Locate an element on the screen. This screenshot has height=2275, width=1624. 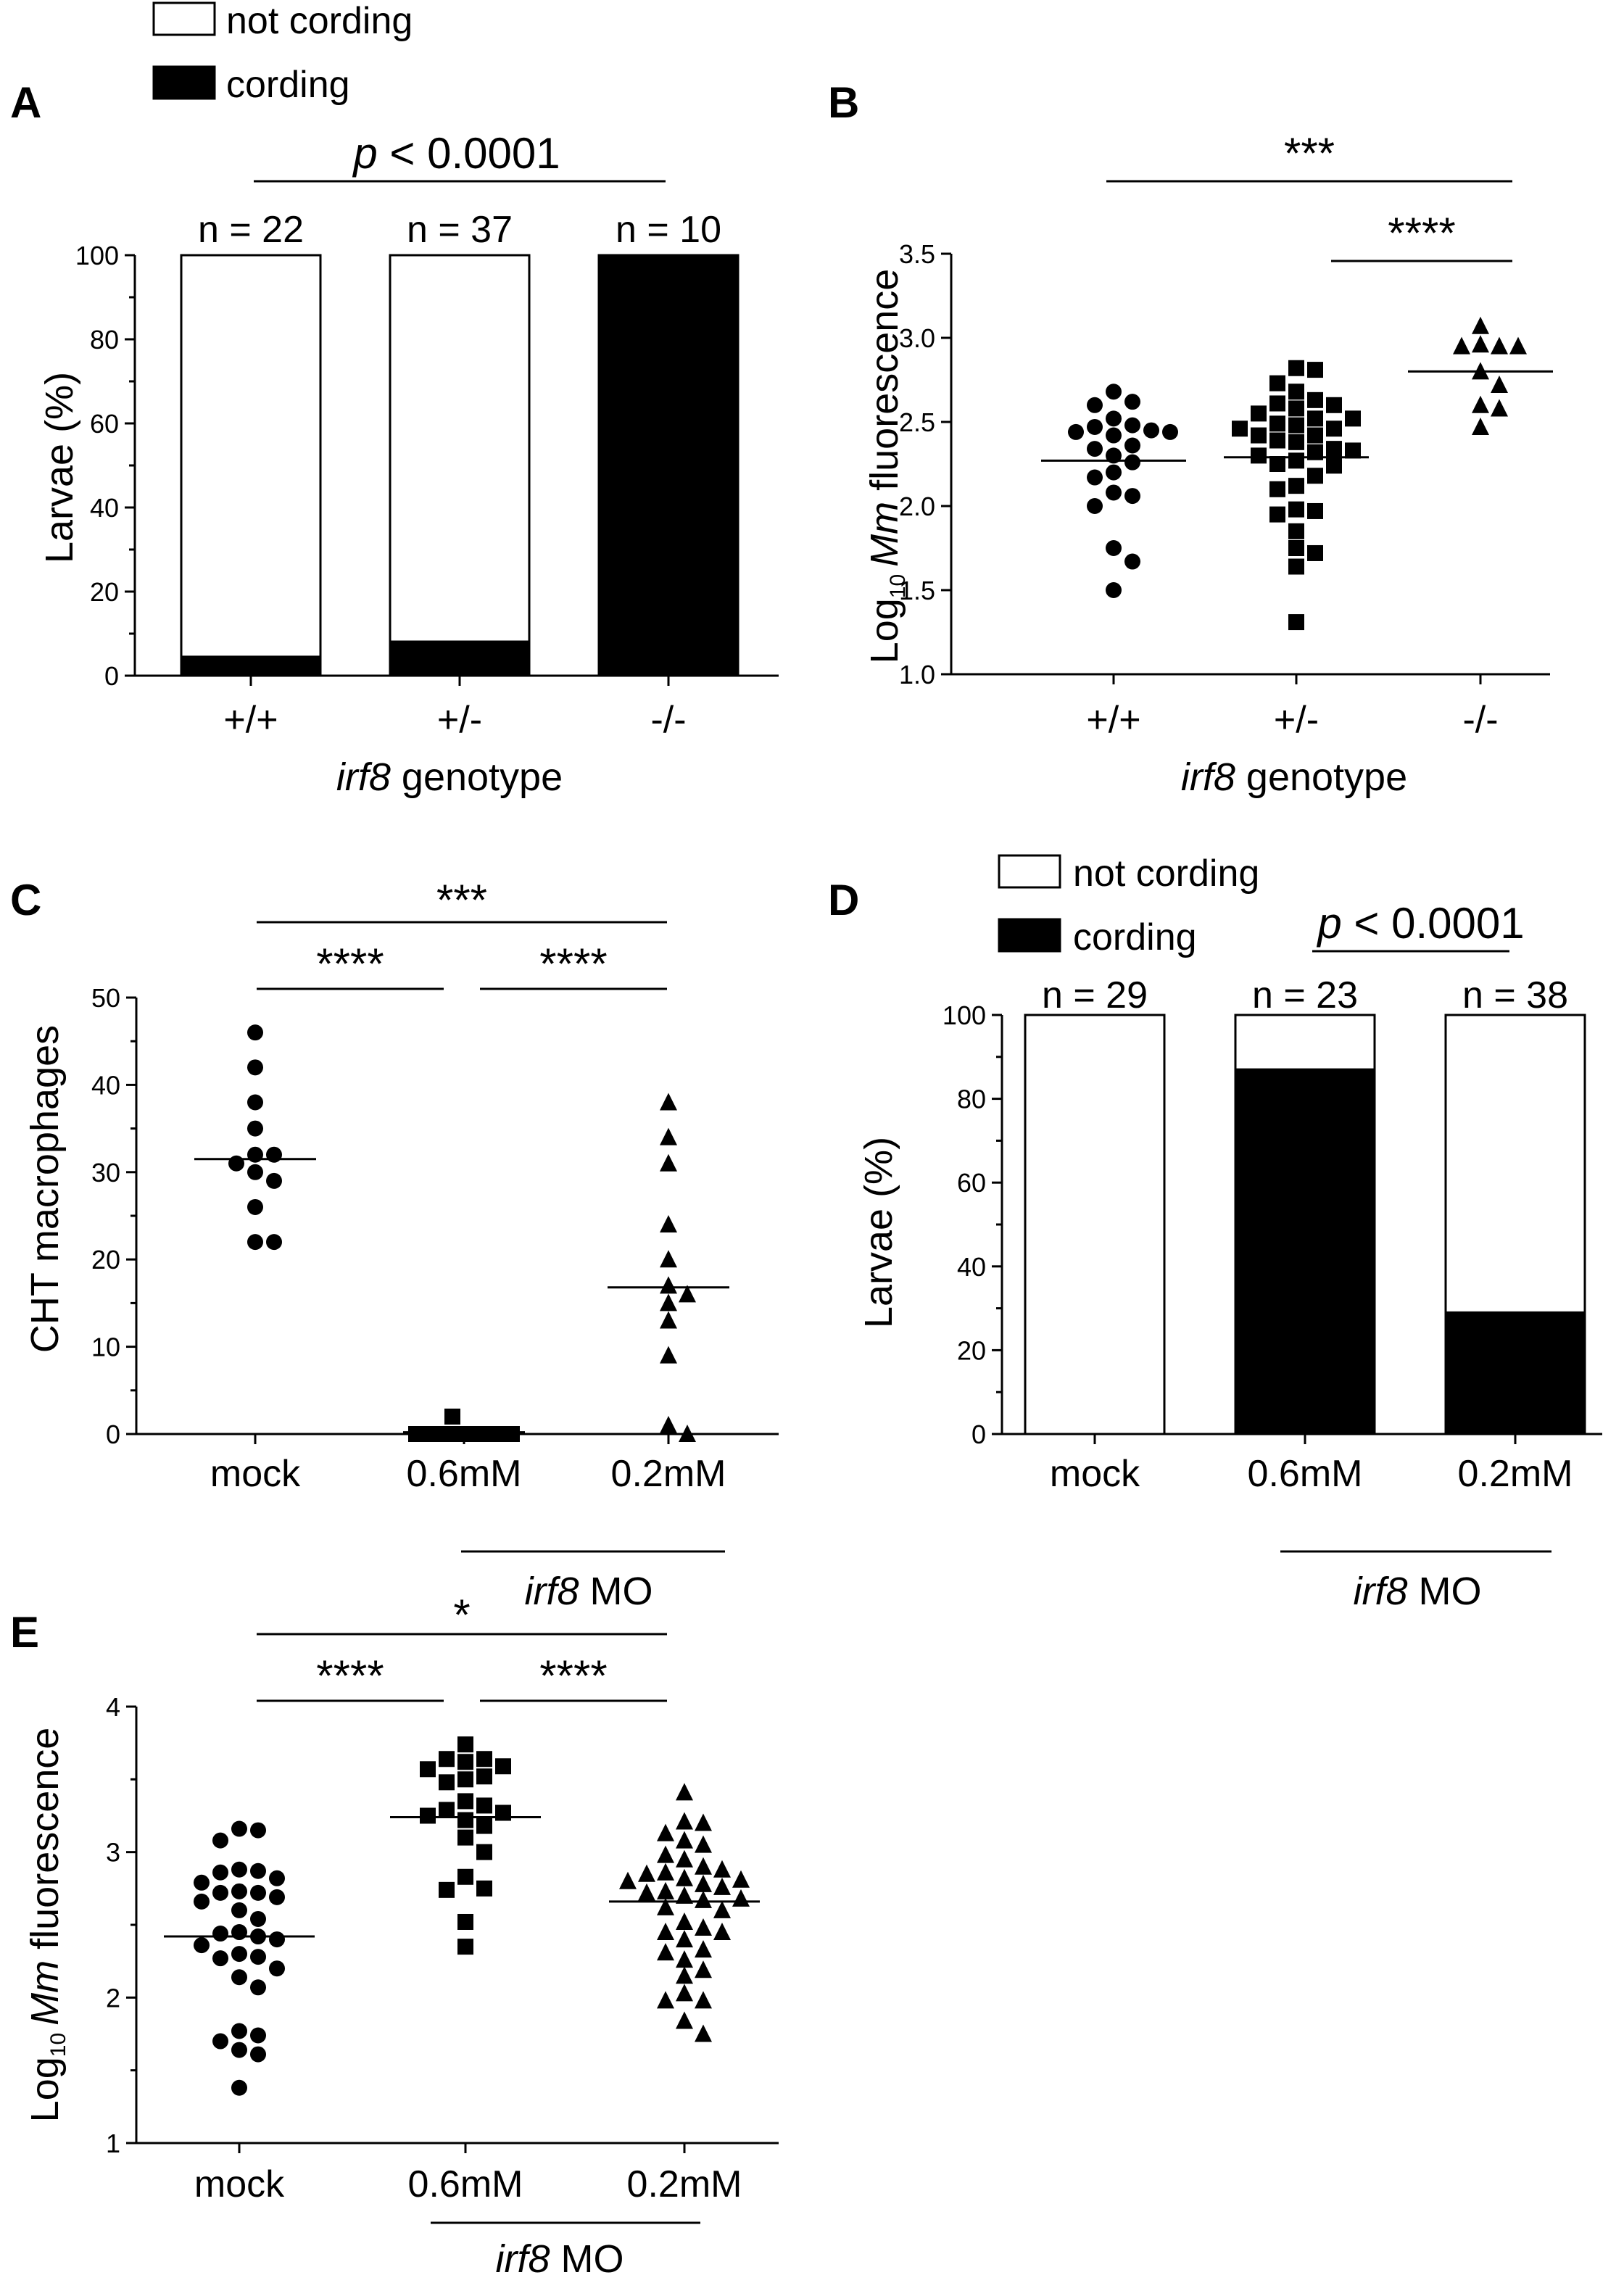
n-label: n = 38 is located at coordinates (1515, 995).